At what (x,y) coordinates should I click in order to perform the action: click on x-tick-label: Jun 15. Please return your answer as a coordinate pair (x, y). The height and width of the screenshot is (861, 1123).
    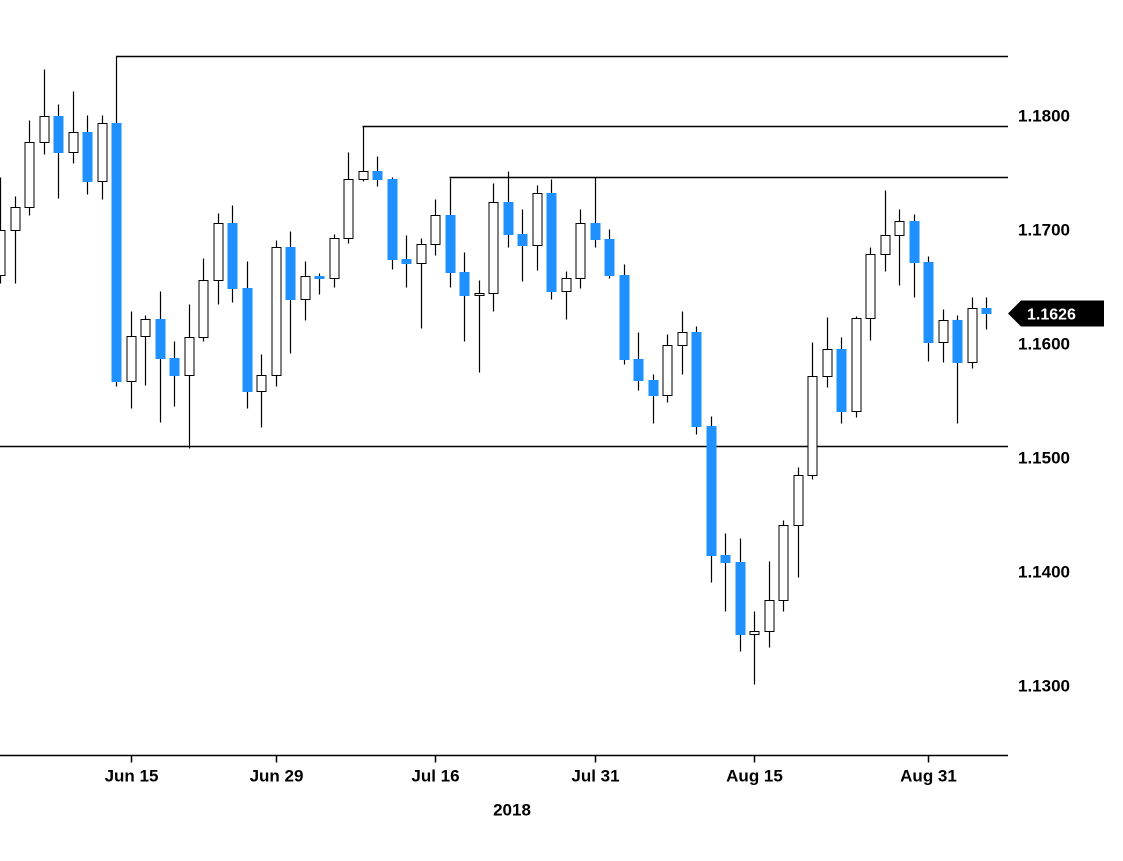
    Looking at the image, I should click on (132, 776).